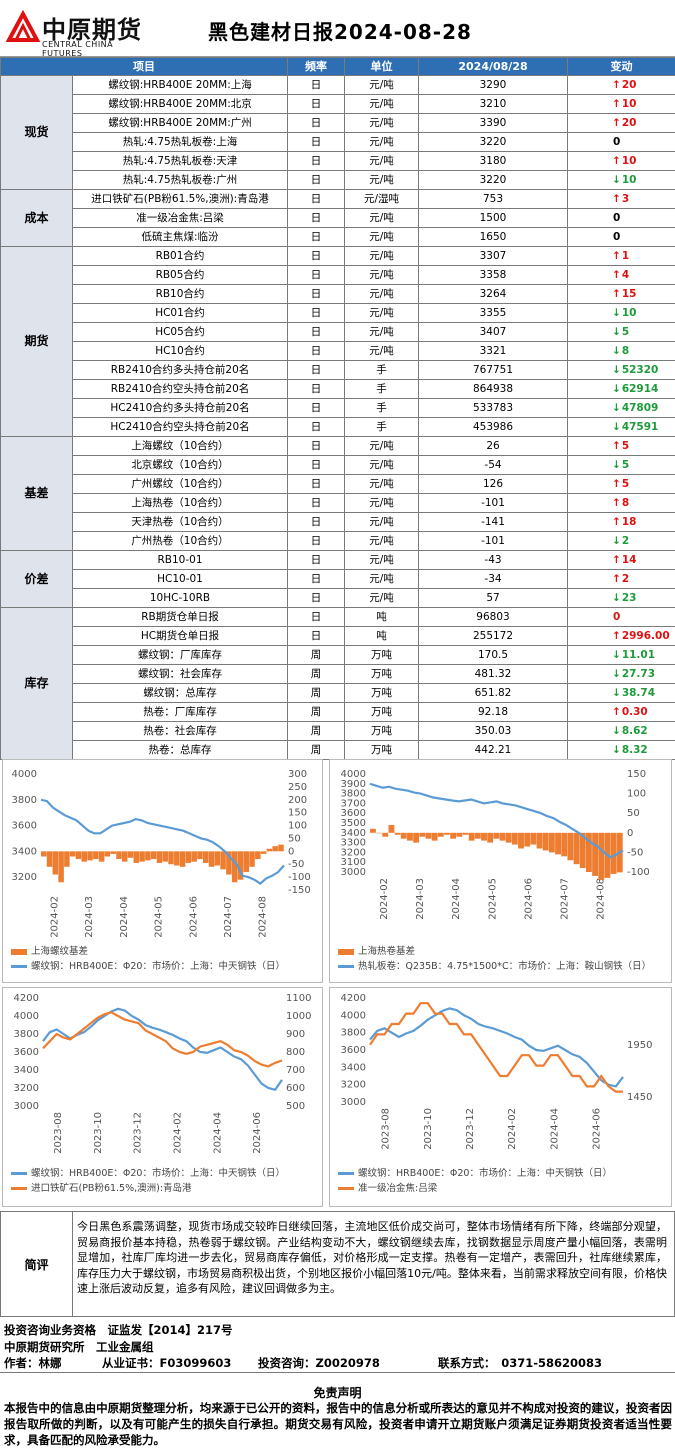 The image size is (675, 1453). I want to click on y-left-tick-label: 4000, so click(24, 774).